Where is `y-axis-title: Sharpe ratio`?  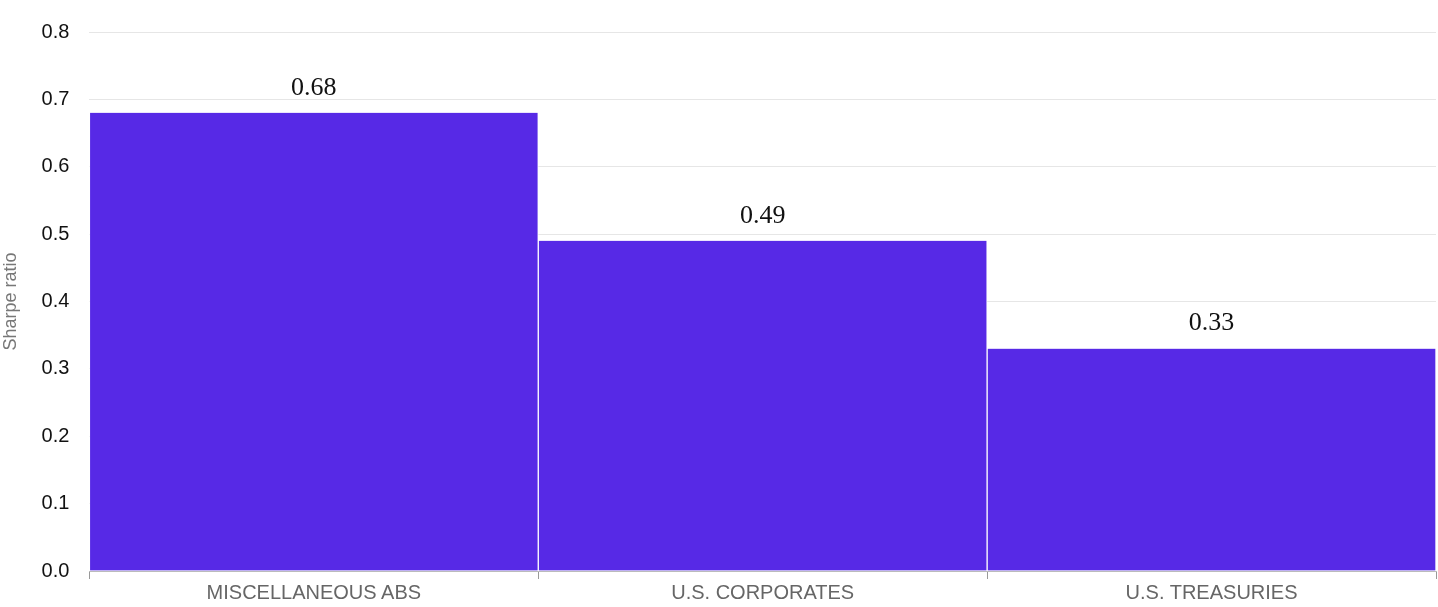 y-axis-title: Sharpe ratio is located at coordinates (10, 301).